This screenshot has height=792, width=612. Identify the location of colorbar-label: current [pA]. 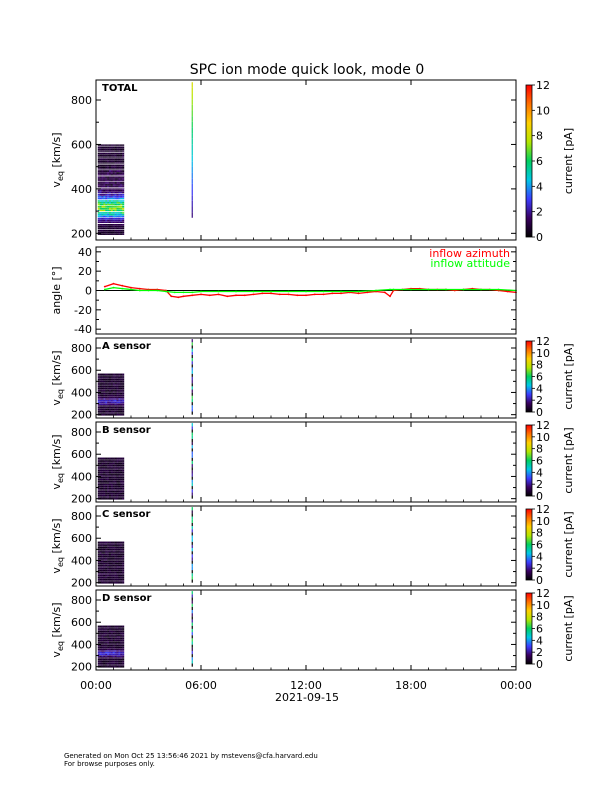
(568, 161).